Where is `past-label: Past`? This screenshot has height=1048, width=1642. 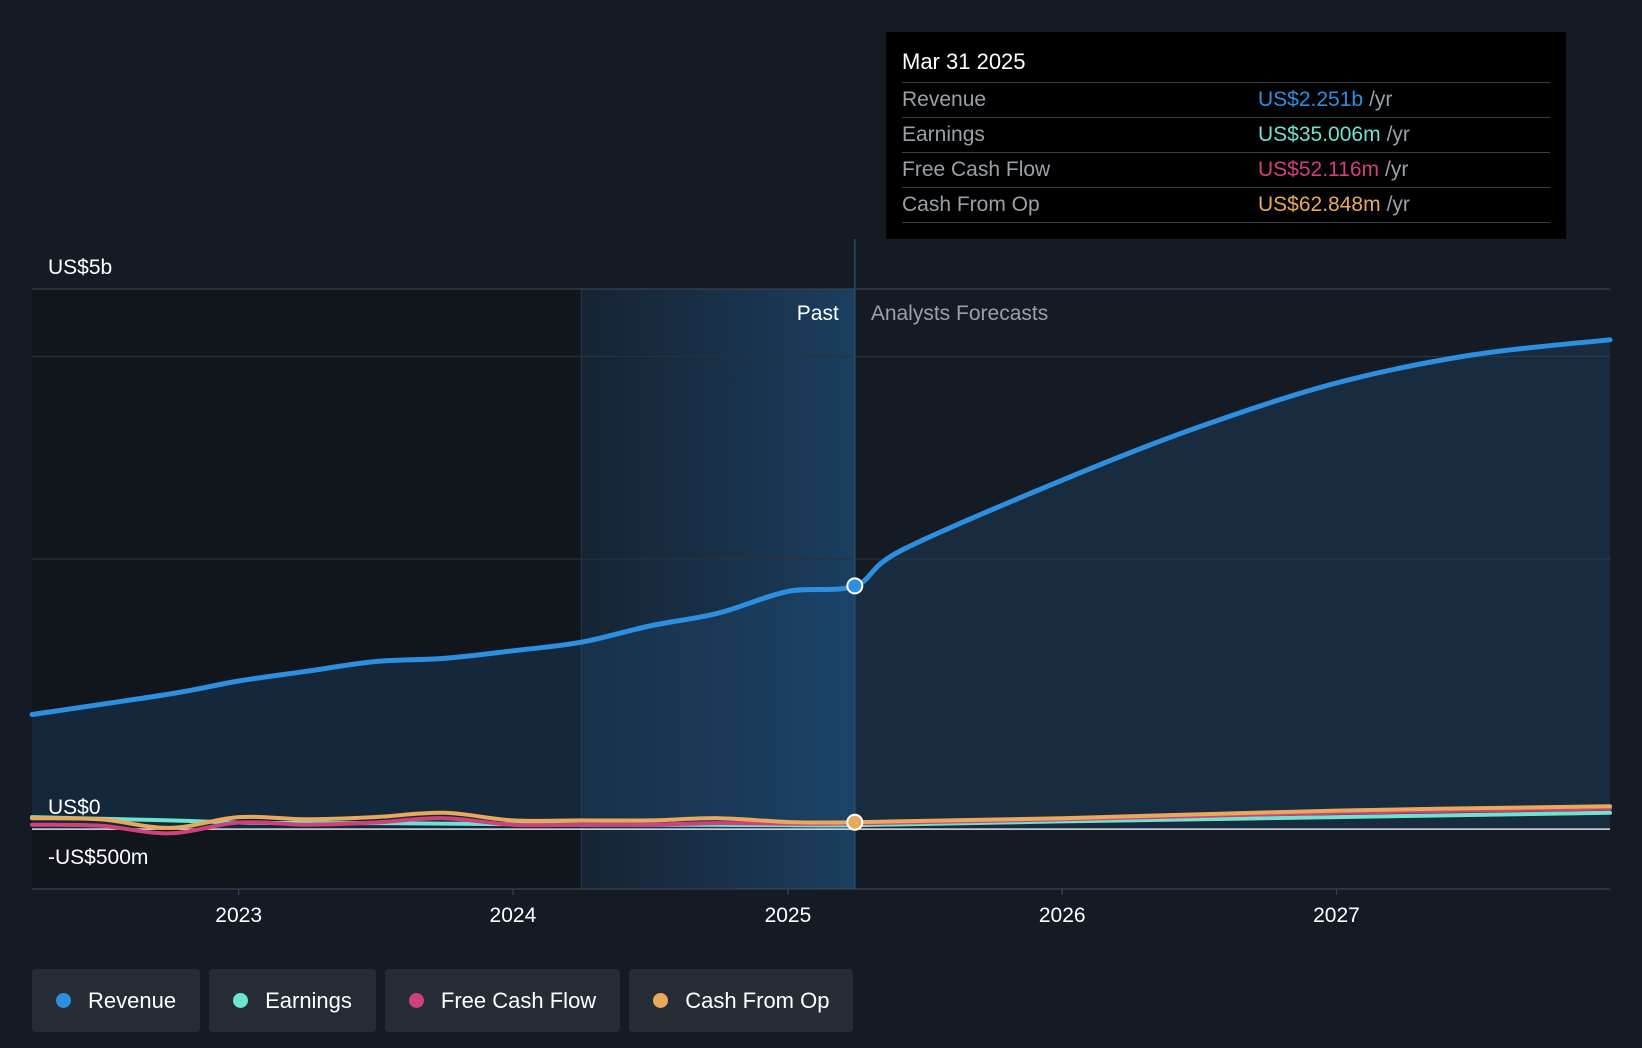
past-label: Past is located at coordinates (818, 313).